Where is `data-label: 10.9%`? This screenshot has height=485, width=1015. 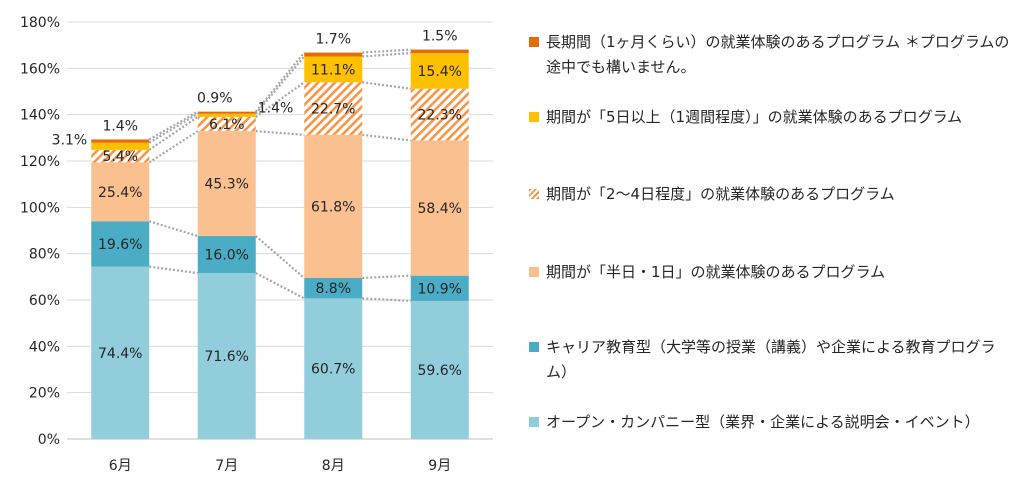
data-label: 10.9% is located at coordinates (440, 289).